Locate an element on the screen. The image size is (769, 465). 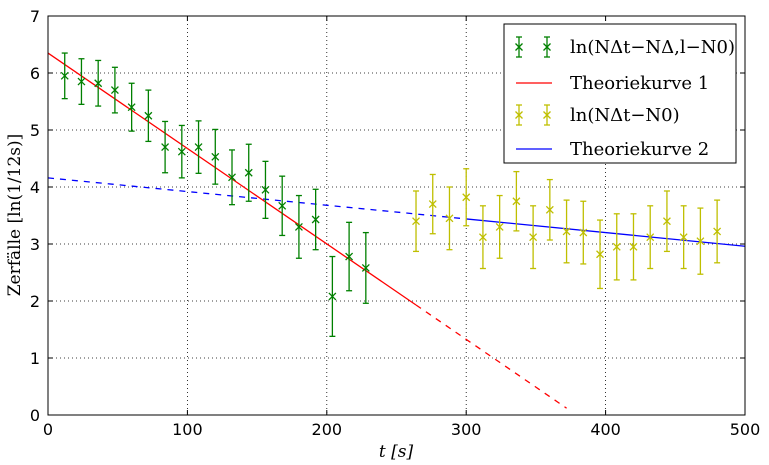
legend-entry: Theoriekurve 1 is located at coordinates (612, 83).